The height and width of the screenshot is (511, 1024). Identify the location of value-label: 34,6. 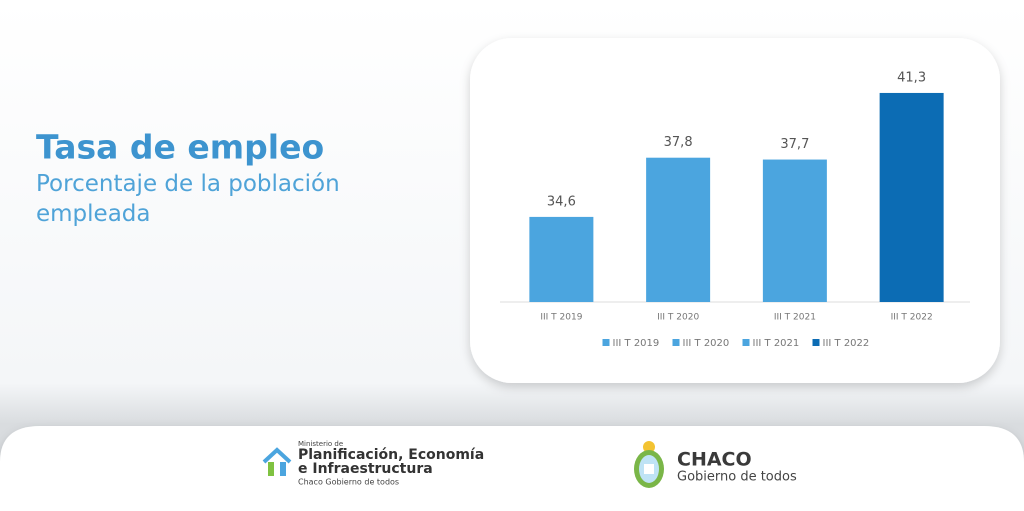
(561, 201).